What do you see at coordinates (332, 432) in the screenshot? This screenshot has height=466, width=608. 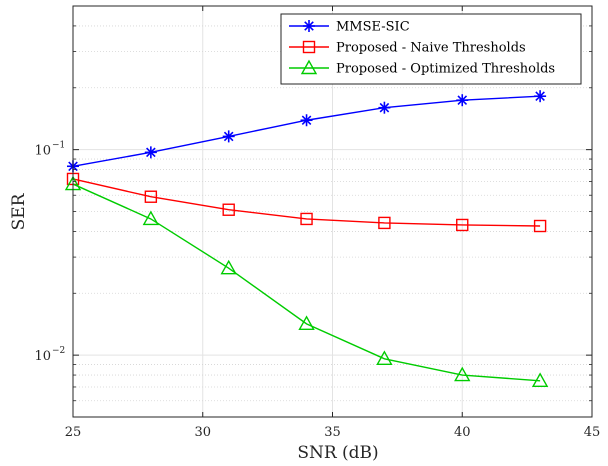 I see `x-tick-label: 35` at bounding box center [332, 432].